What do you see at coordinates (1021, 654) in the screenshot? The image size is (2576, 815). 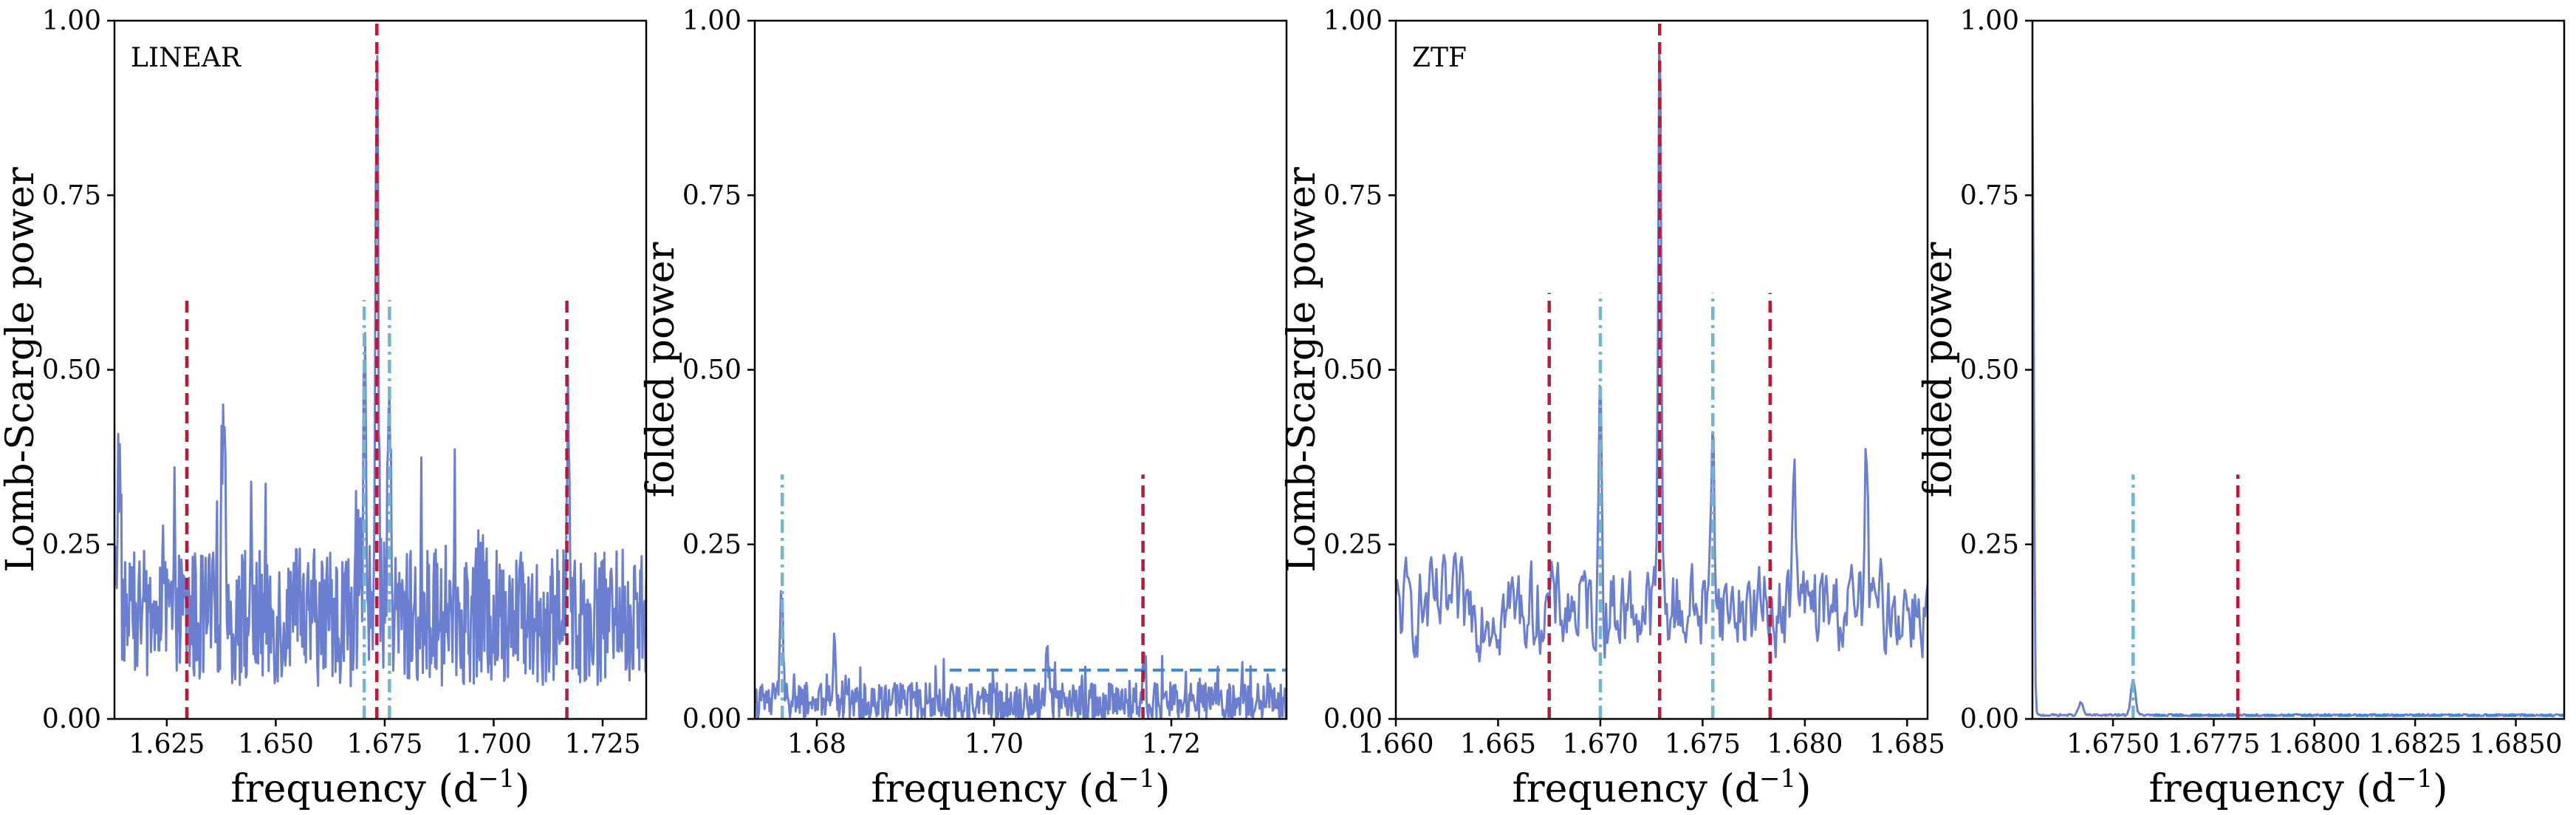 I see `spectrum-series` at bounding box center [1021, 654].